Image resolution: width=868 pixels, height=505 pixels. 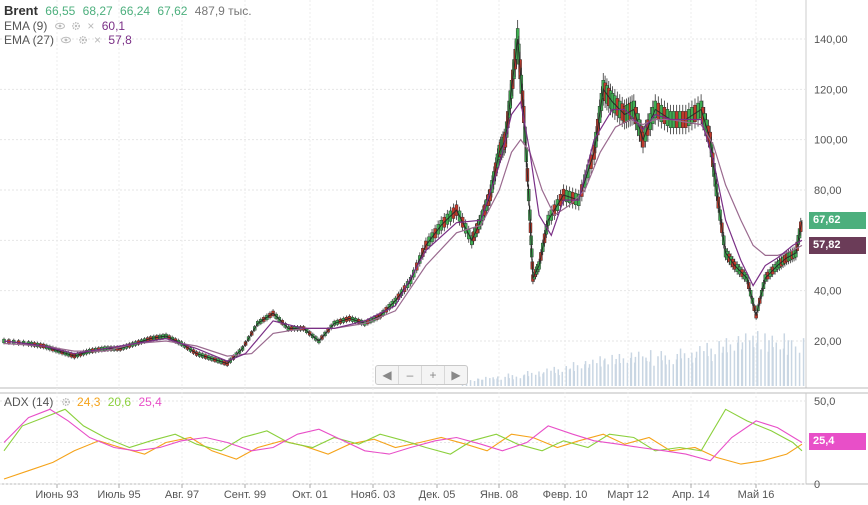 What do you see at coordinates (456, 375) in the screenshot?
I see `scroll-right-button: ▶` at bounding box center [456, 375].